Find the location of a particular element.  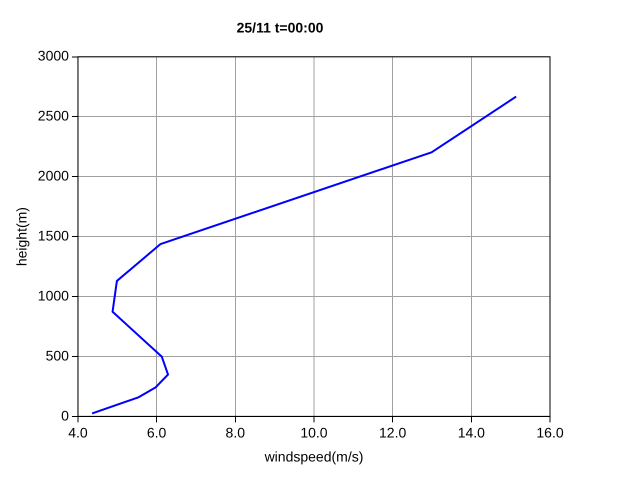

y-tick-label: 2000 is located at coordinates (54, 176).